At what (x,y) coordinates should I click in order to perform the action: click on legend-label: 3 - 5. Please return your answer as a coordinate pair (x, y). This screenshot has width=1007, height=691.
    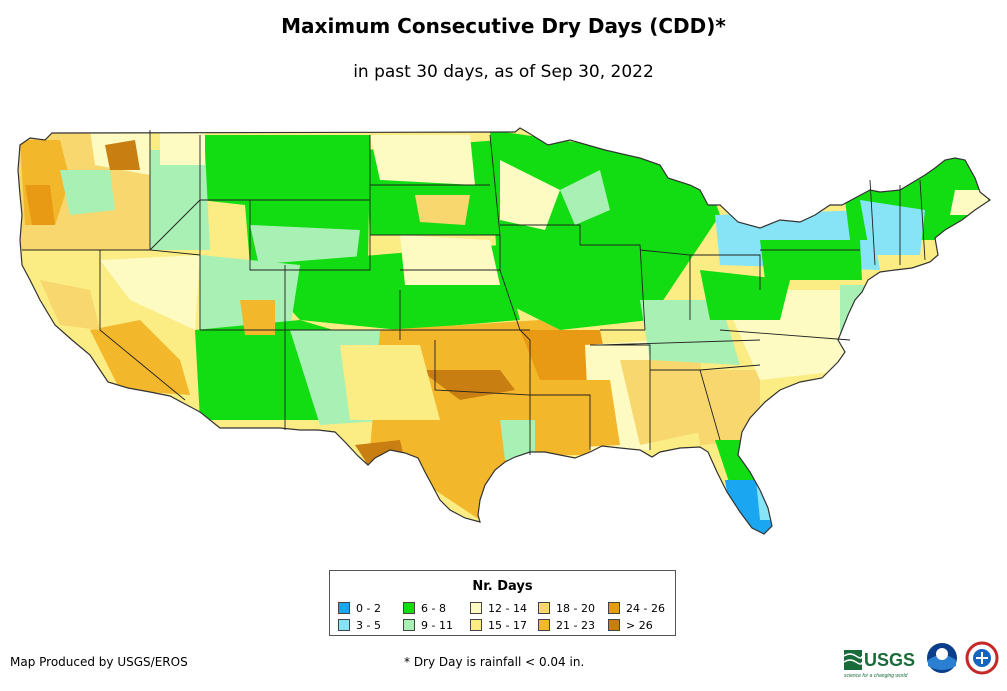
    Looking at the image, I should click on (368, 625).